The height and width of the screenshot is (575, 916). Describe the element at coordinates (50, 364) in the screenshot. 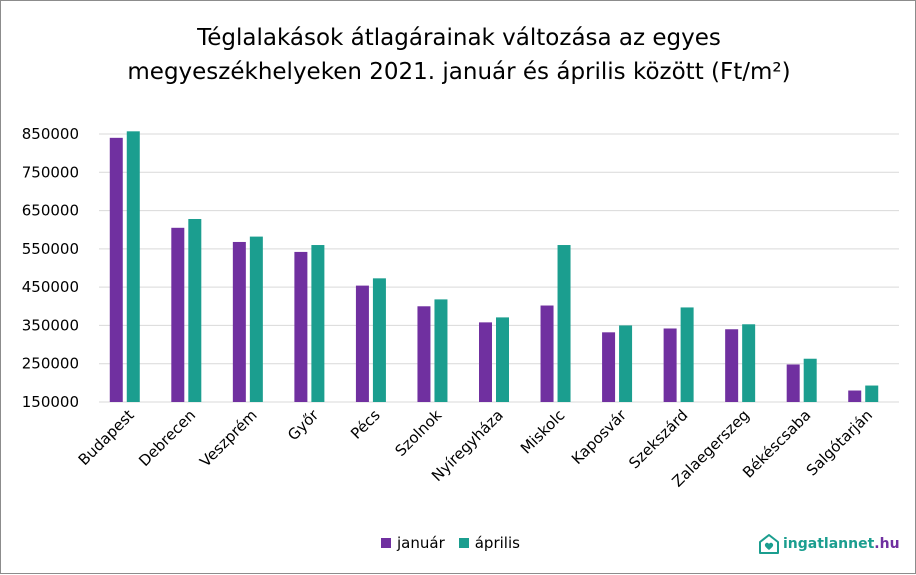

I see `y-tick-label: 250000` at that location.